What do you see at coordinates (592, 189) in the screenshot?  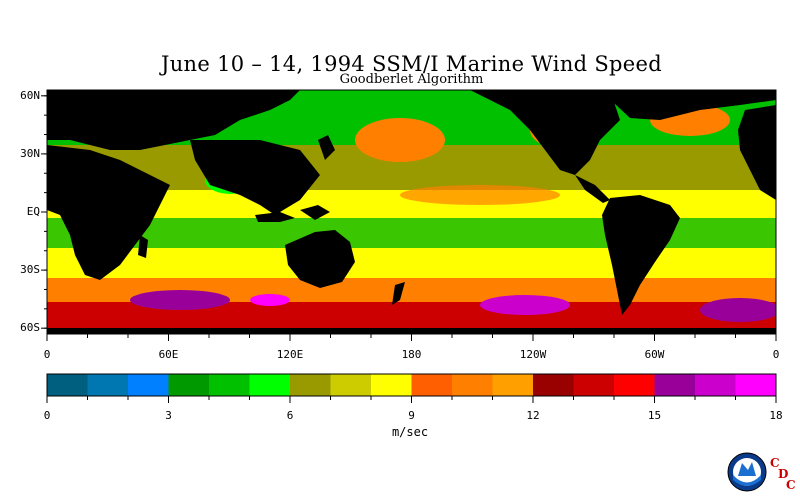 I see `land-central-america` at bounding box center [592, 189].